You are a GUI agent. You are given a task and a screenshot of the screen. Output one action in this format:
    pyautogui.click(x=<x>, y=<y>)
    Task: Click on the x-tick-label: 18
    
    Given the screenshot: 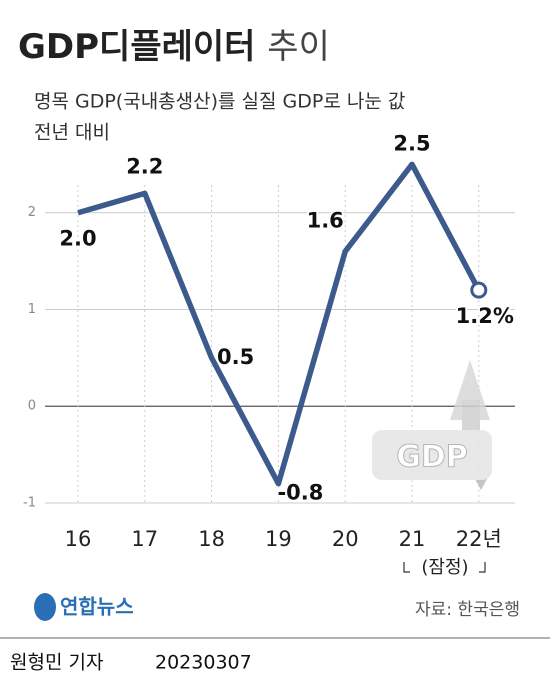 What is the action you would take?
    pyautogui.click(x=211, y=539)
    